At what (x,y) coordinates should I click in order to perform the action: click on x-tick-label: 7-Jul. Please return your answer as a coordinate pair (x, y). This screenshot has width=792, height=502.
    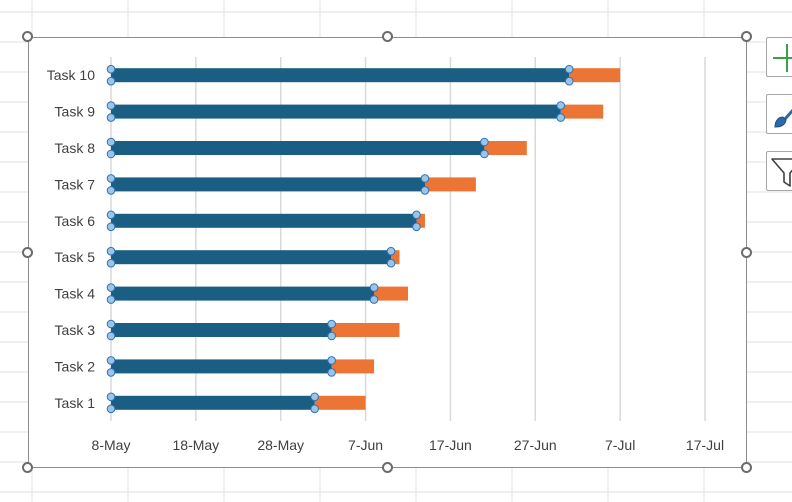
    Looking at the image, I should click on (620, 445).